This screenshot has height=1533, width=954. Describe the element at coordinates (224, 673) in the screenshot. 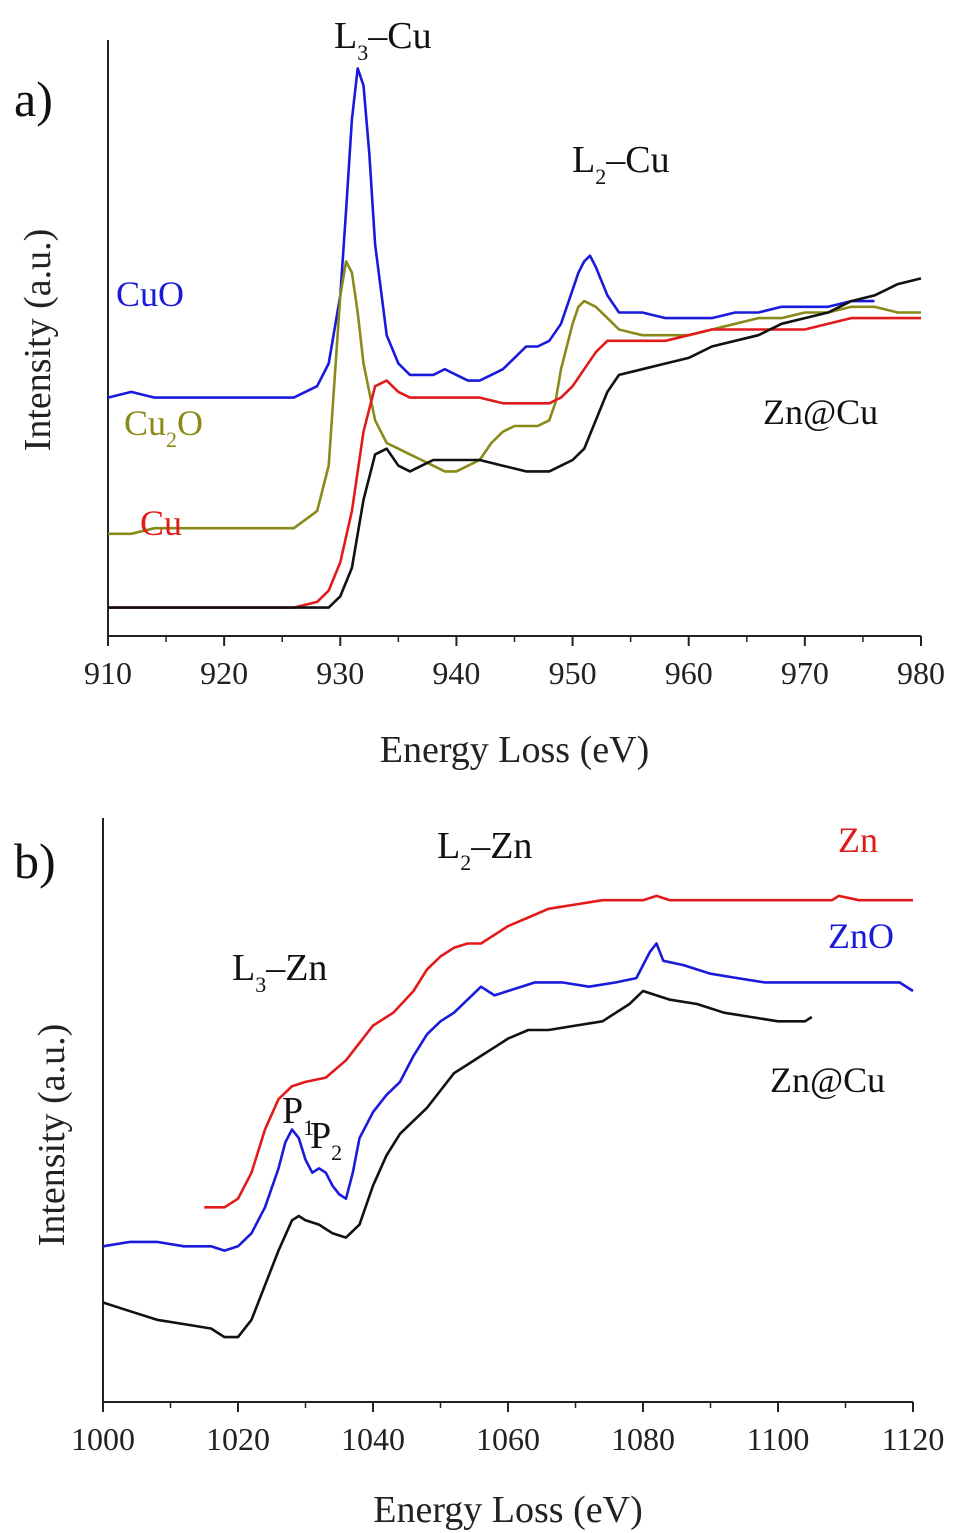

I see `x-tick-label: 920` at that location.